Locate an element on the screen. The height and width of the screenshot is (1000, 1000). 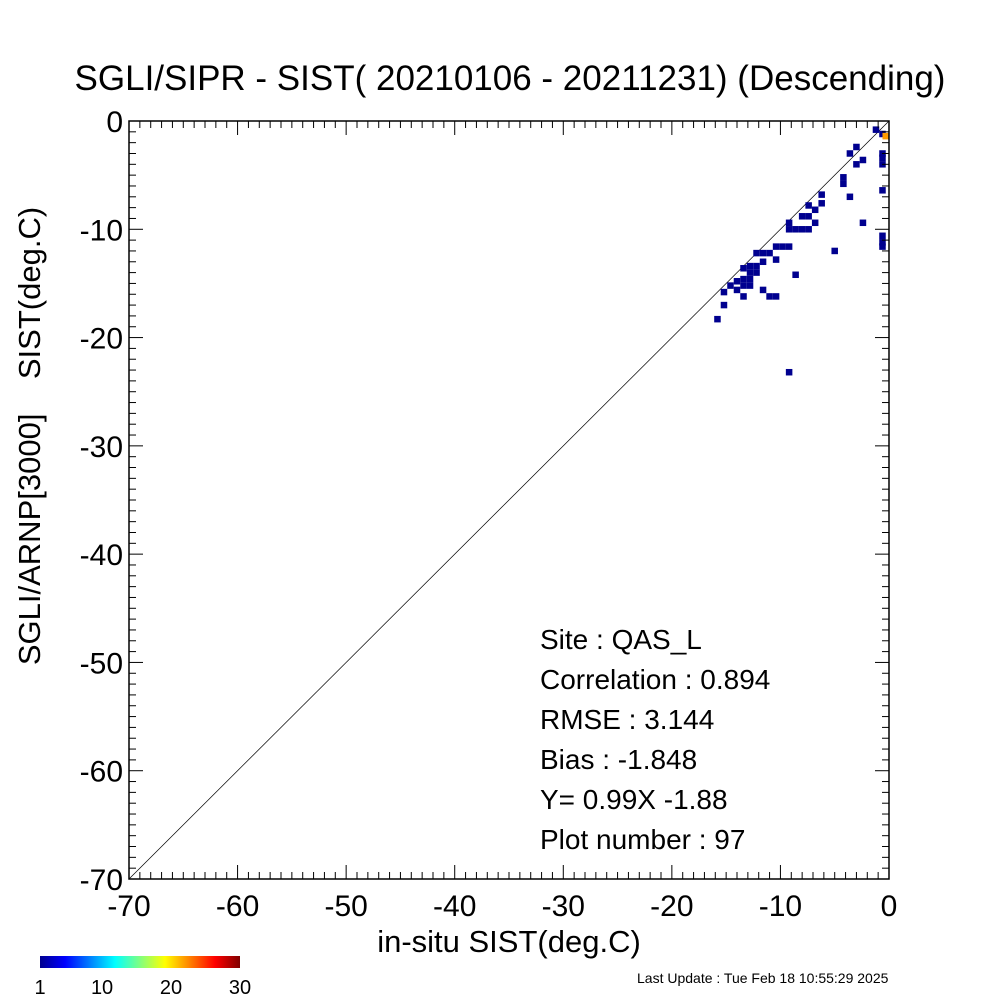
colorbar-tick-label: 30 is located at coordinates (240, 988).